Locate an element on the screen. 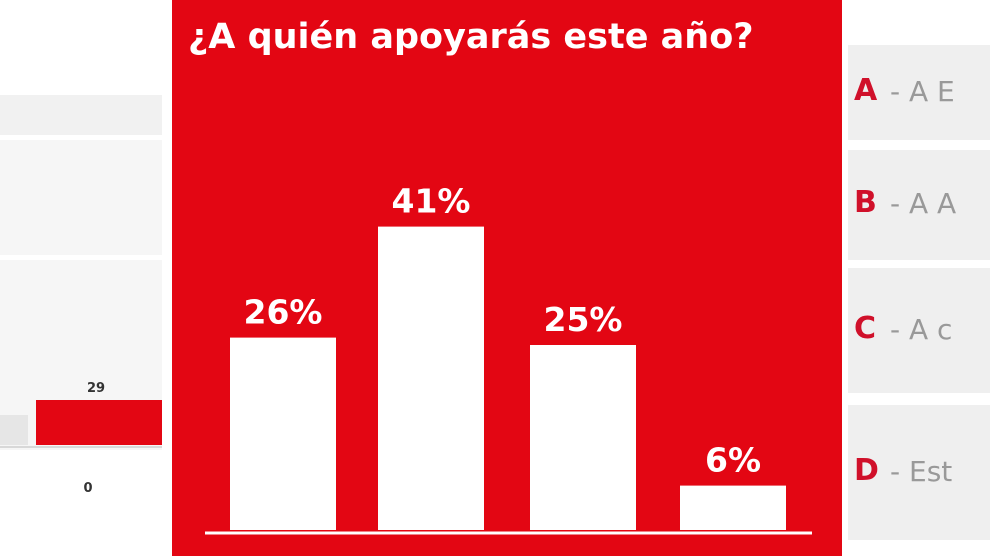  option-row: D - Est is located at coordinates (919, 472).